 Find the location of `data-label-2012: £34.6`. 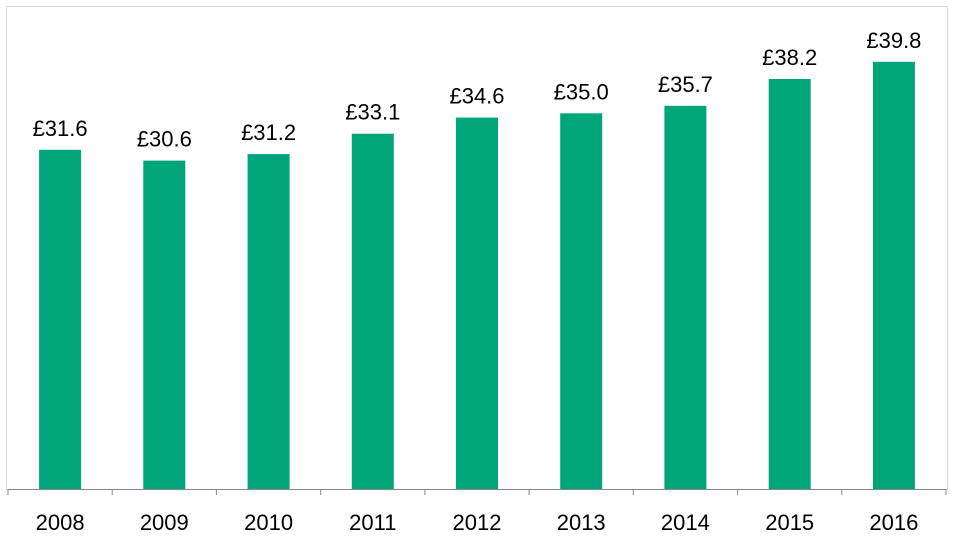

data-label-2012: £34.6 is located at coordinates (476, 96).